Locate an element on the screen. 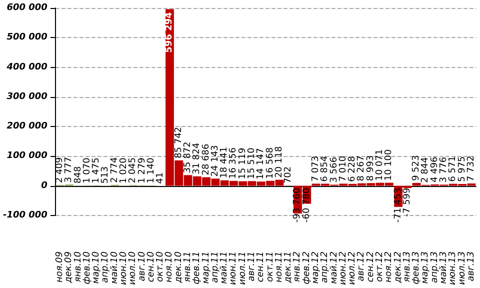 The image size is (480, 288). x-tick-label: июл.10 is located at coordinates (133, 268).